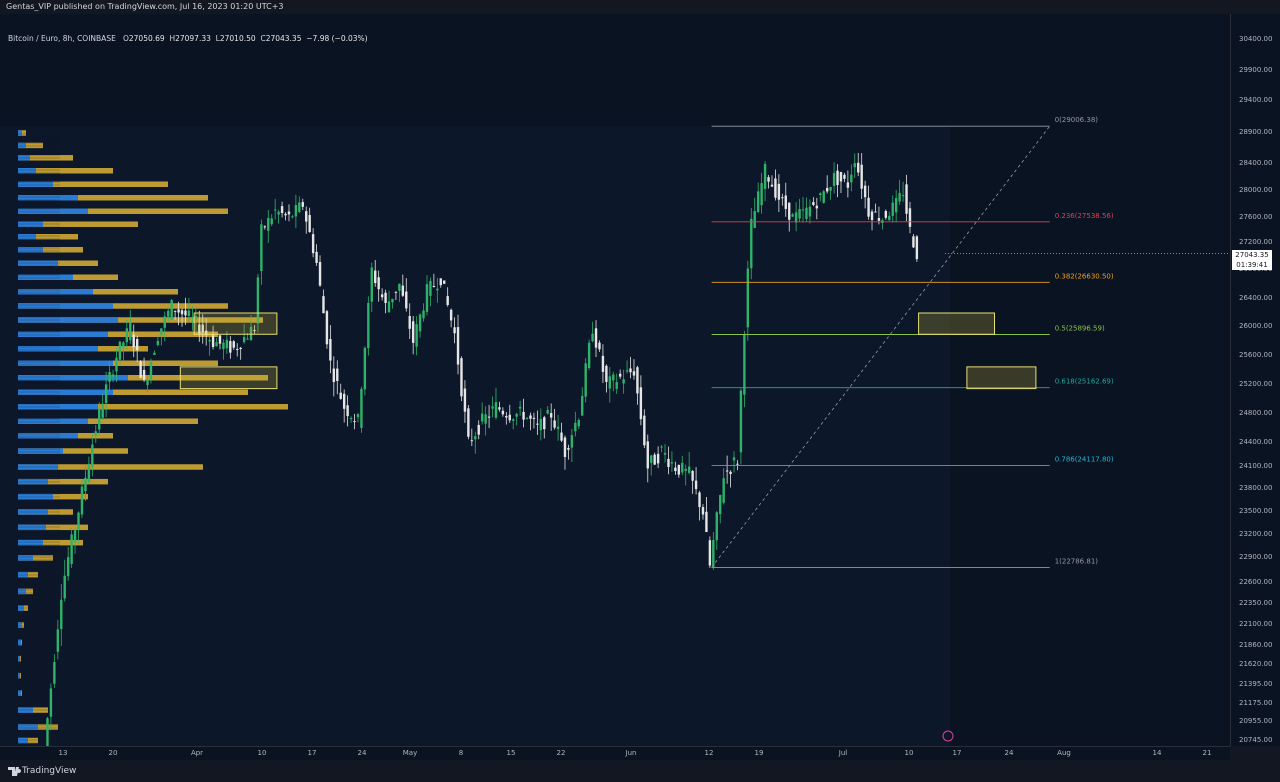 The height and width of the screenshot is (782, 1280). What do you see at coordinates (956, 323) in the screenshot?
I see `support-zone` at bounding box center [956, 323].